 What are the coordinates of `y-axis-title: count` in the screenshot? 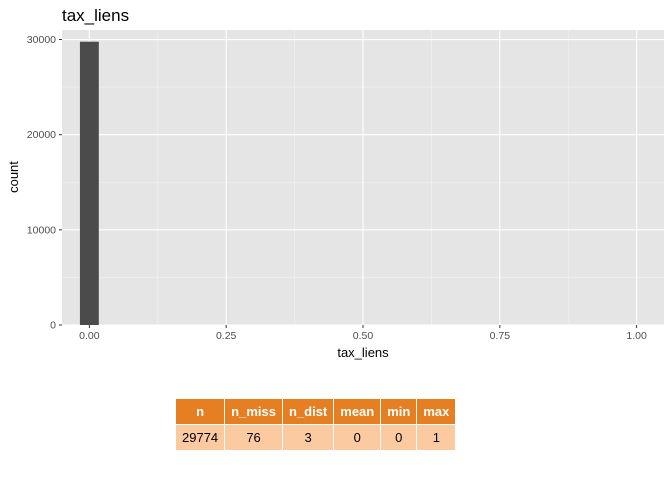 It's located at (13, 177).